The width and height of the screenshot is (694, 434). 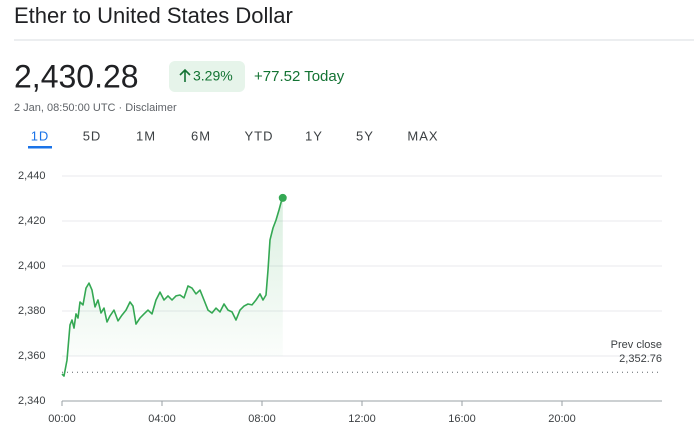 What do you see at coordinates (40, 147) in the screenshot?
I see `tab-underline` at bounding box center [40, 147].